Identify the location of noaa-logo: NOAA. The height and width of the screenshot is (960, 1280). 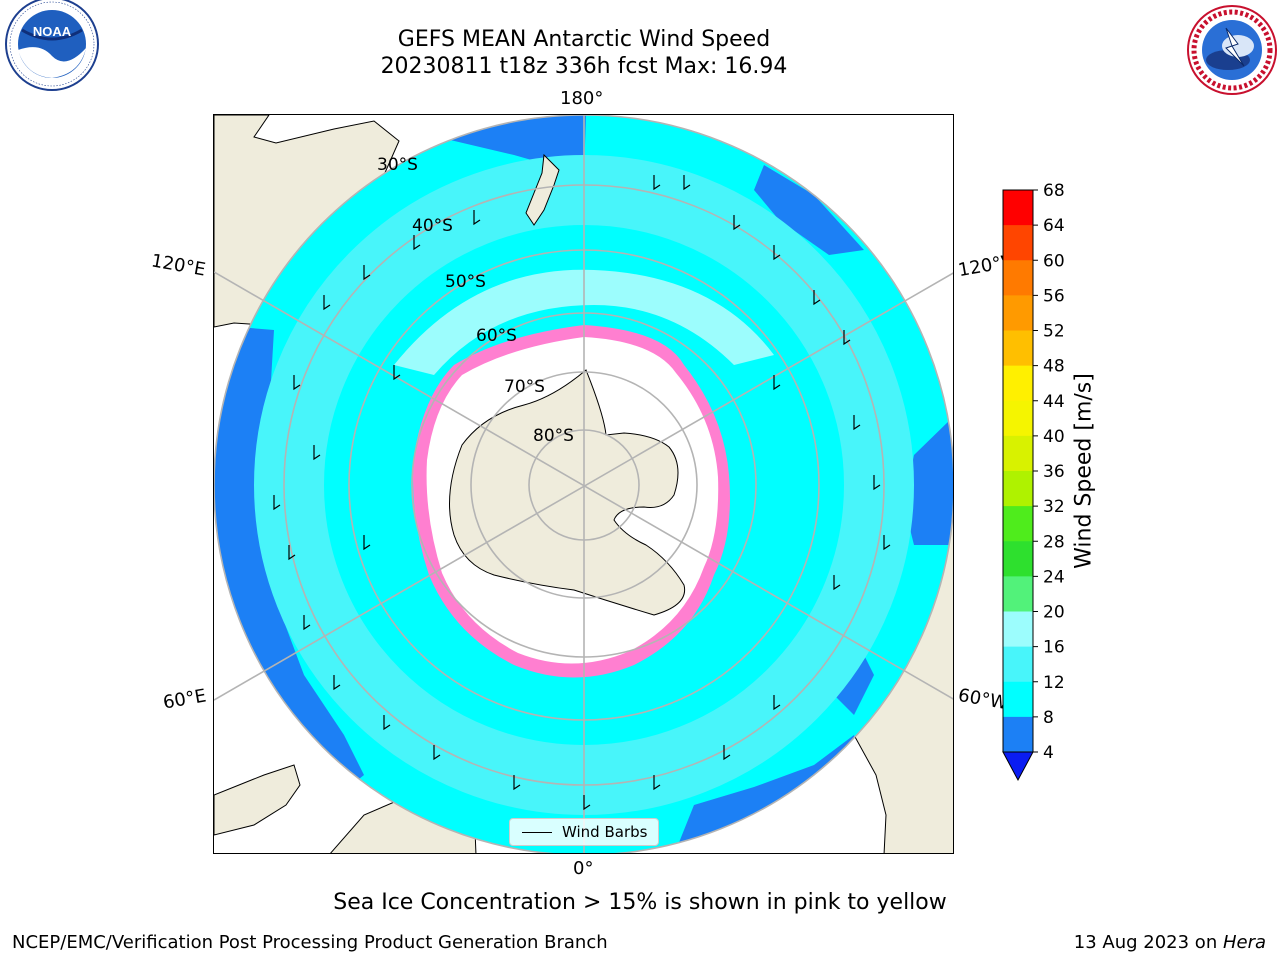
(52, 45).